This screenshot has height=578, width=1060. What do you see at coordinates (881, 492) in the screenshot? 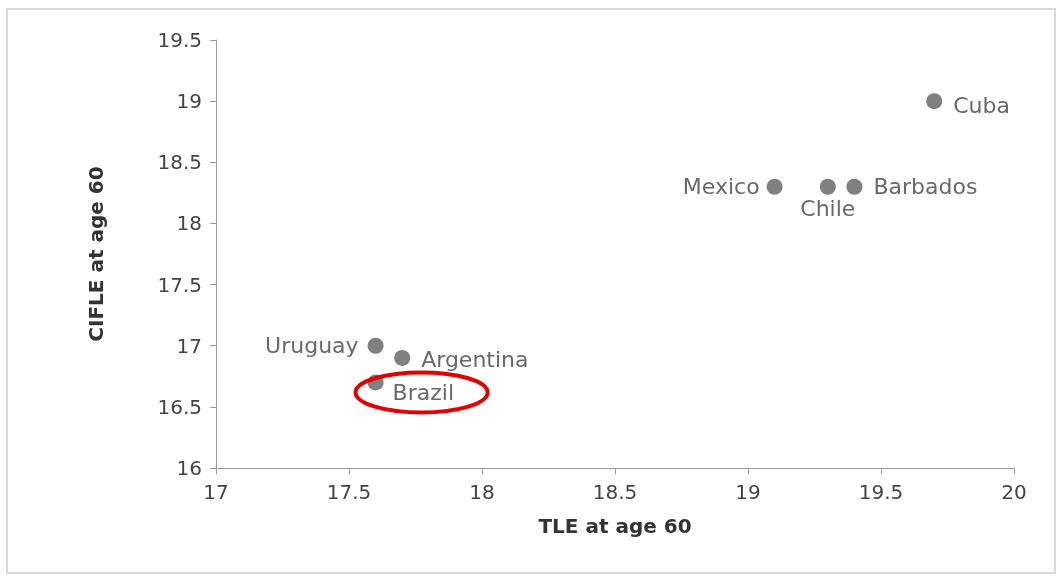
I see `x-tick-label: 19.5` at bounding box center [881, 492].